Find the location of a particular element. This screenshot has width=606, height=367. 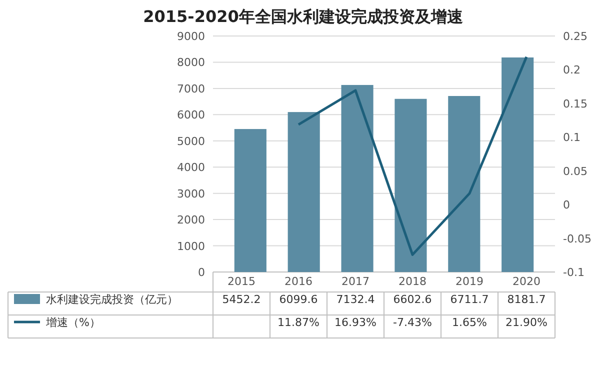

x-tick-label: 2018 is located at coordinates (412, 281).